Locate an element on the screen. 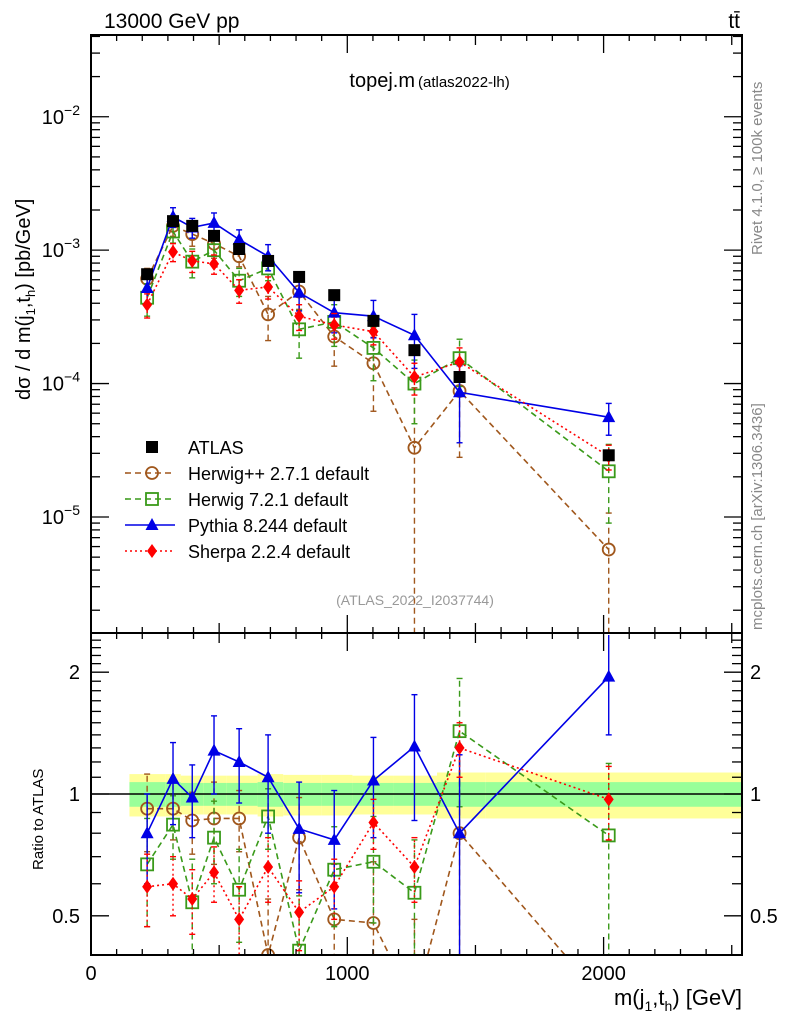 The height and width of the screenshot is (1024, 786). y-tick-label-right: 1 is located at coordinates (755, 795).